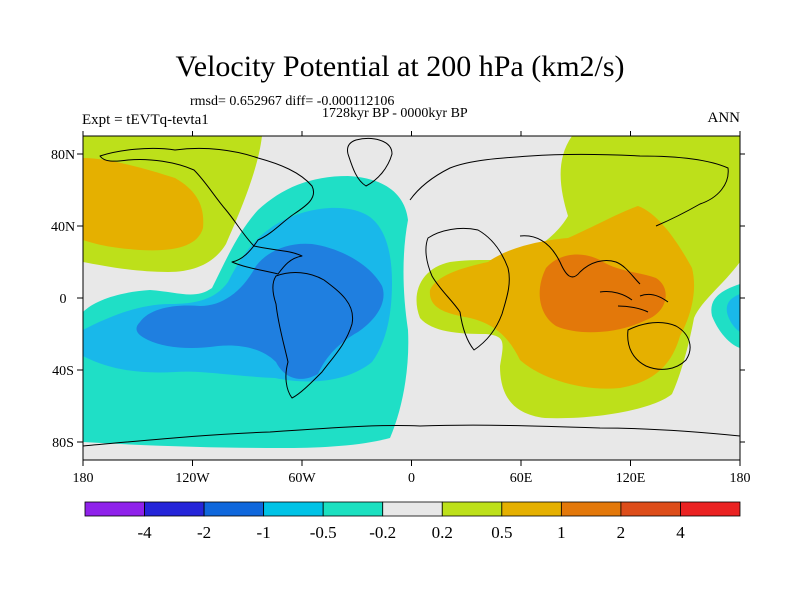  Describe the element at coordinates (313, 335) in the screenshot. I see `coastline-south-america` at that location.